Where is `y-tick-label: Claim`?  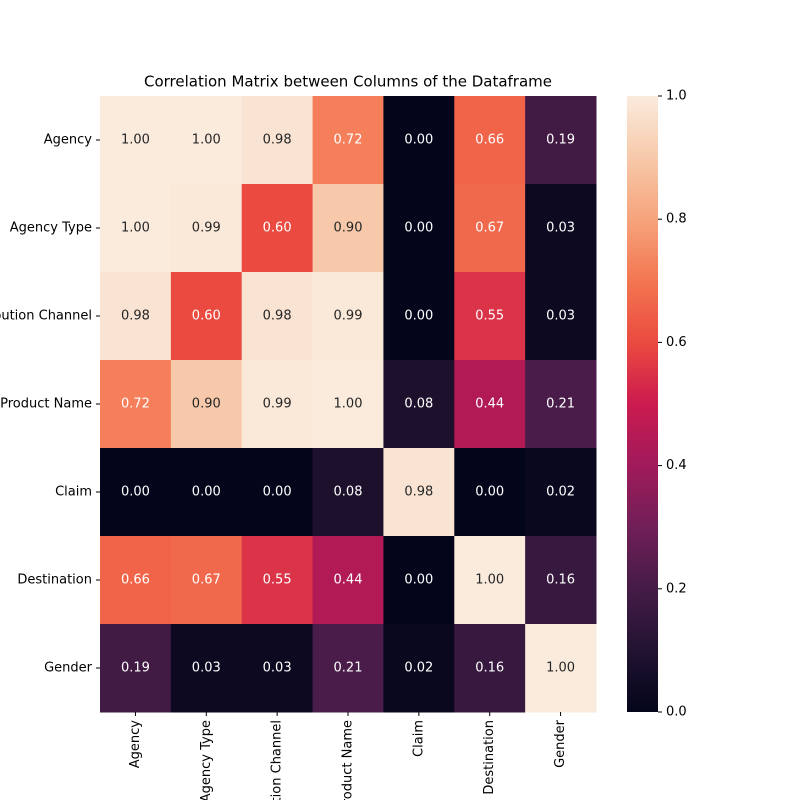
y-tick-label: Claim is located at coordinates (73, 492).